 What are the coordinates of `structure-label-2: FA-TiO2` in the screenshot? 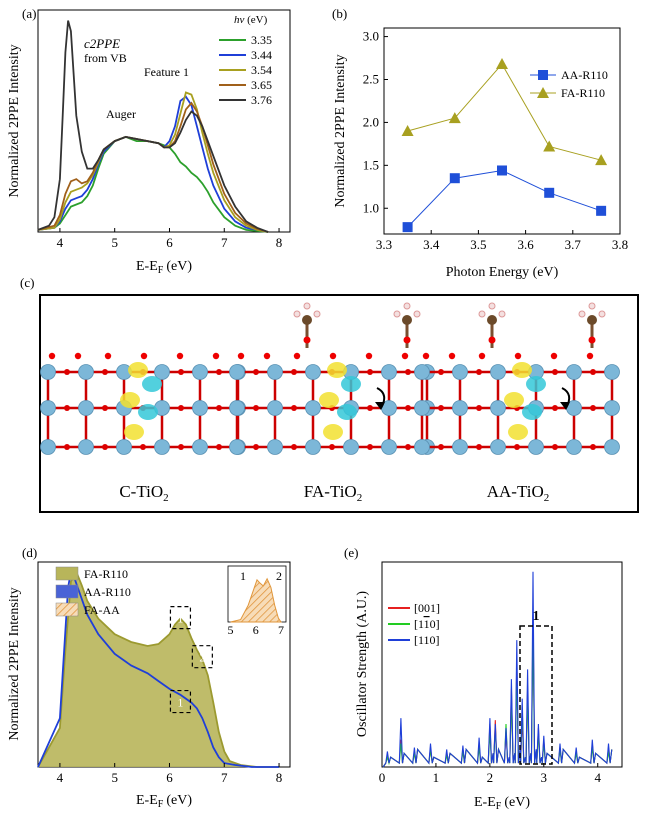 It's located at (333, 493).